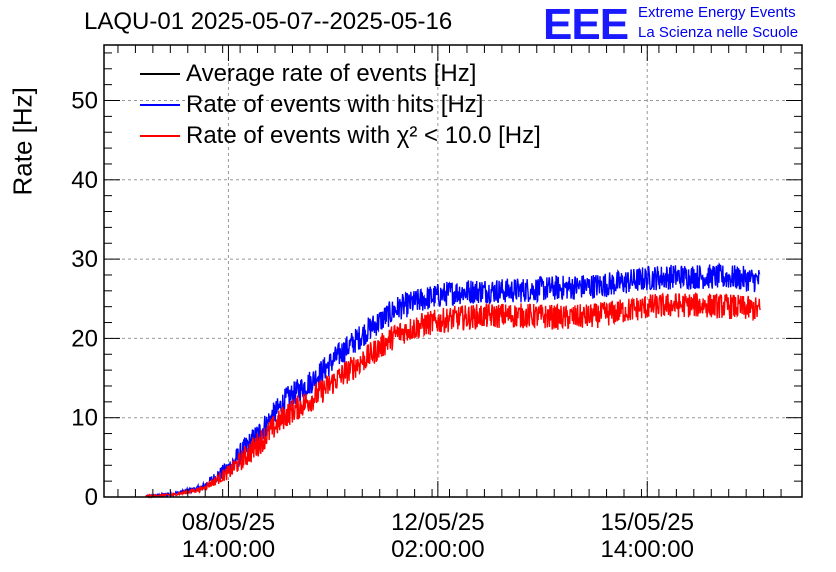 This screenshot has height=572, width=836. I want to click on brand-line-2: La Scienza nelle Scuole, so click(718, 32).